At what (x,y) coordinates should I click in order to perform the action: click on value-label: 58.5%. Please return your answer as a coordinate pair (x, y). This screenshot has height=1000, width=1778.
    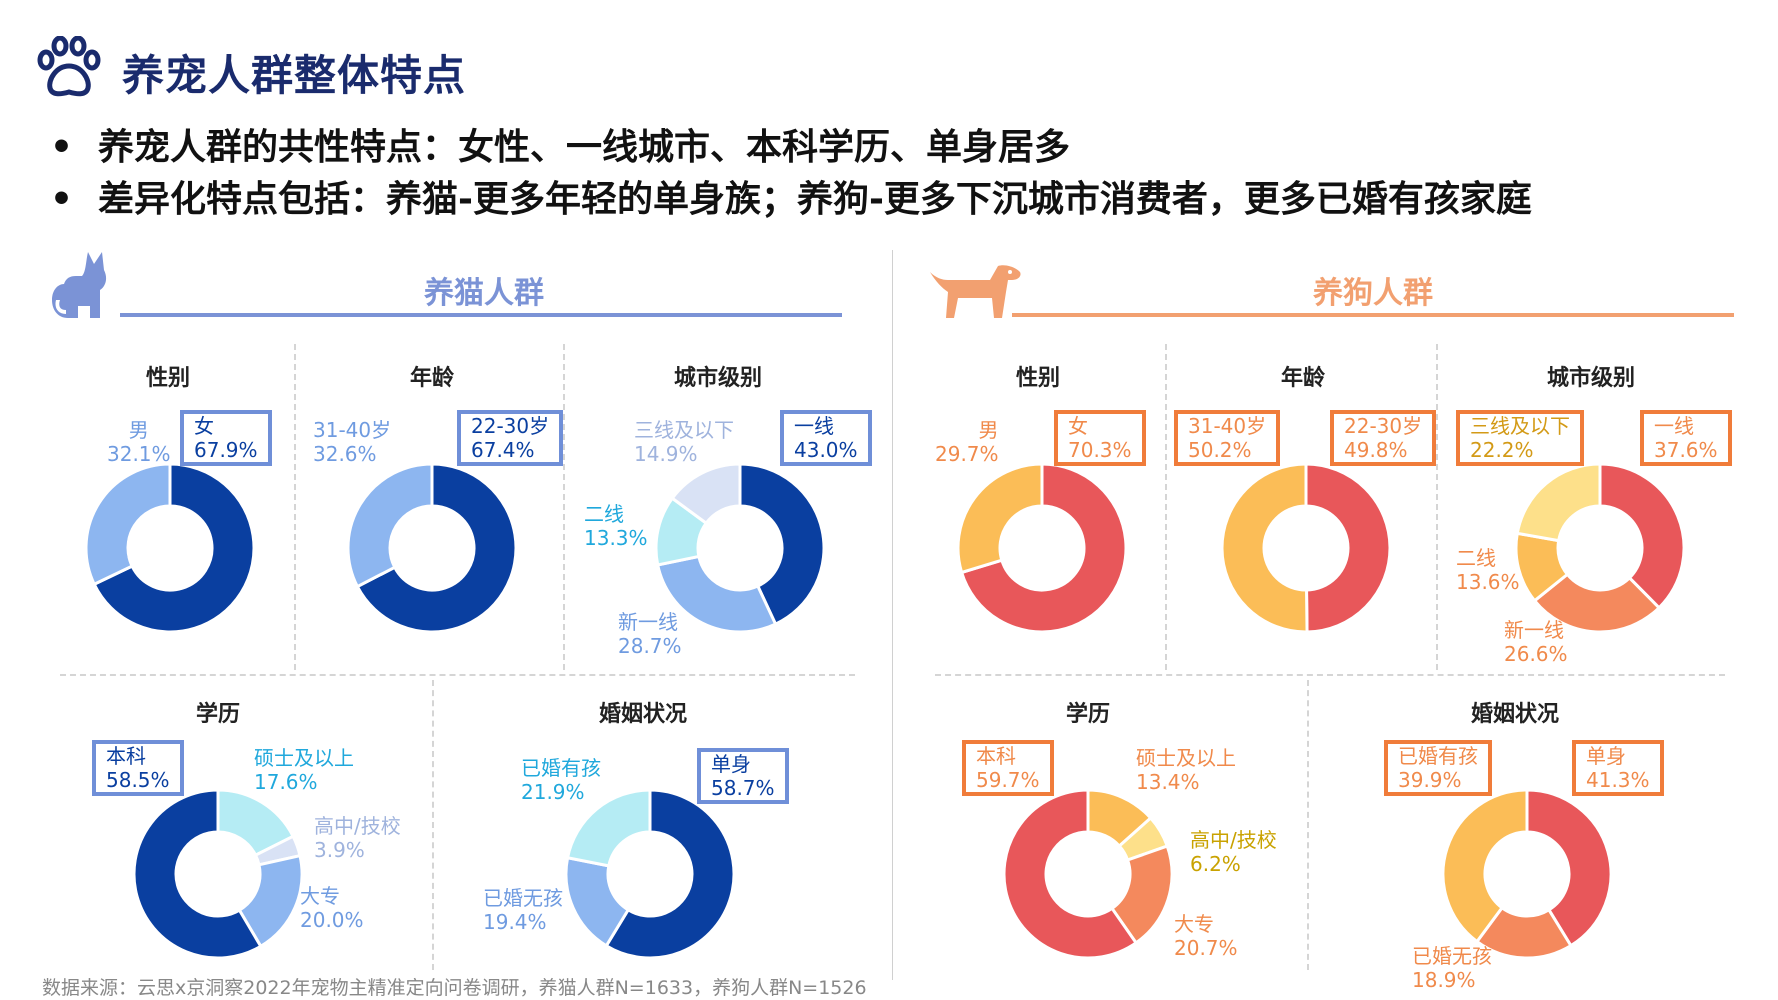
    Looking at the image, I should click on (138, 780).